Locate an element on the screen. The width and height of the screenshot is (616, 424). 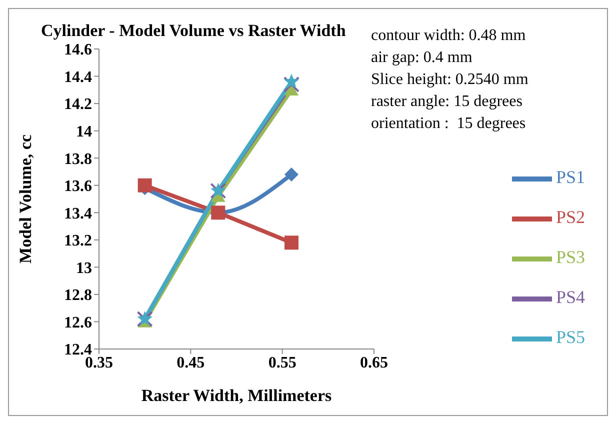
y-tick-label: 14.6 is located at coordinates (78, 50).